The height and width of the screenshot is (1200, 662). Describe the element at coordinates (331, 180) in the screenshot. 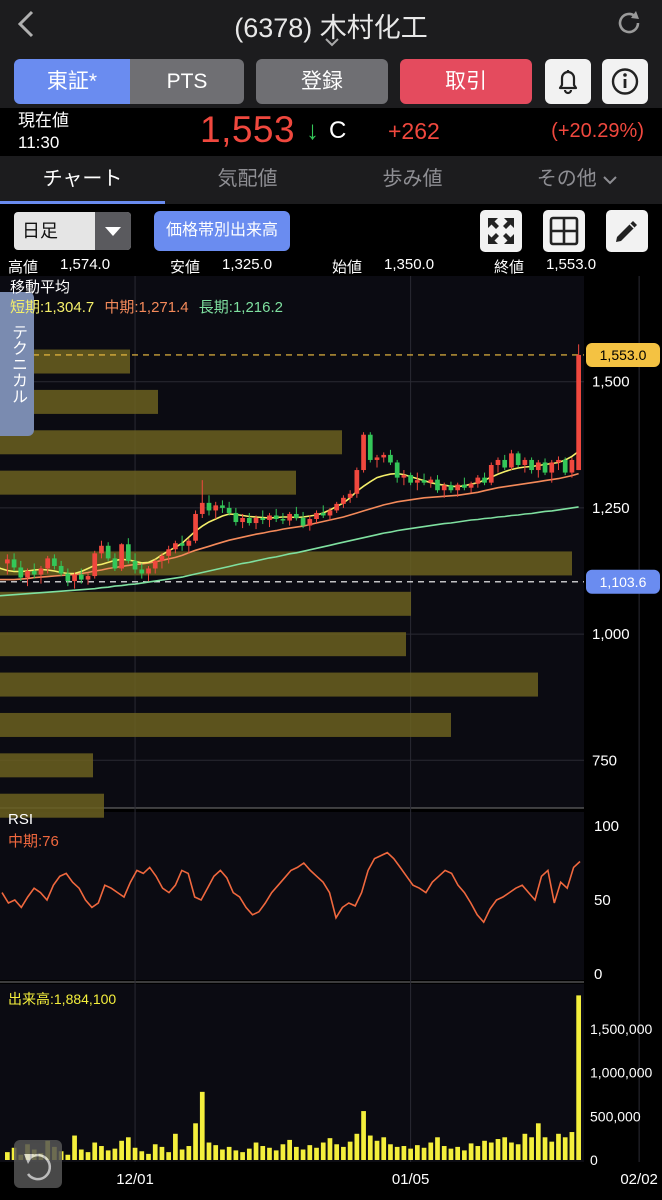

I see `tab-bar: チャート 気配値 歩み値 その他` at that location.